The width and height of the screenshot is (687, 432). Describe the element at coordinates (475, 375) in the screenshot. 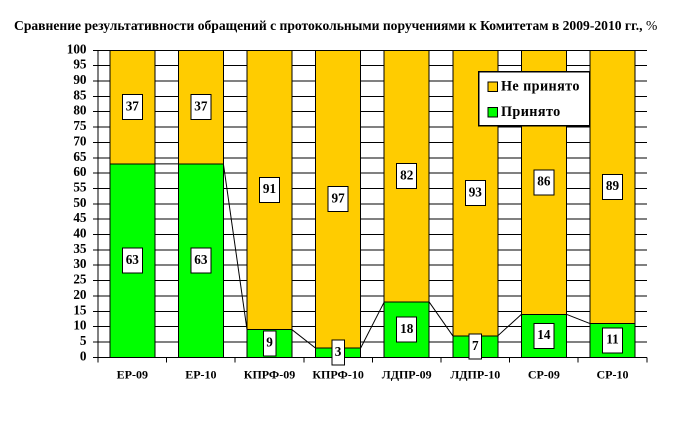

I see `svg-text: ЛДПР-10` at that location.